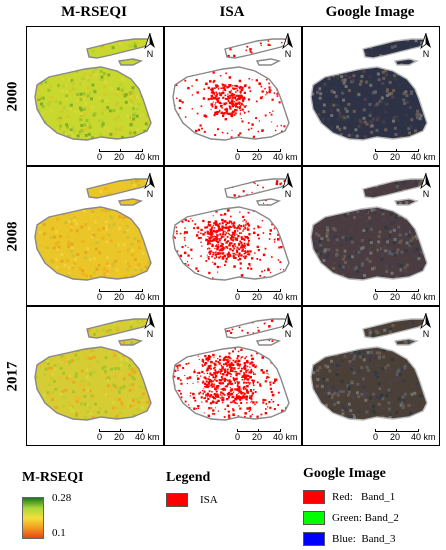 The image size is (446, 550). What do you see at coordinates (62, 498) in the screenshot?
I see `legend-mrseqi-max: 0.28` at bounding box center [62, 498].